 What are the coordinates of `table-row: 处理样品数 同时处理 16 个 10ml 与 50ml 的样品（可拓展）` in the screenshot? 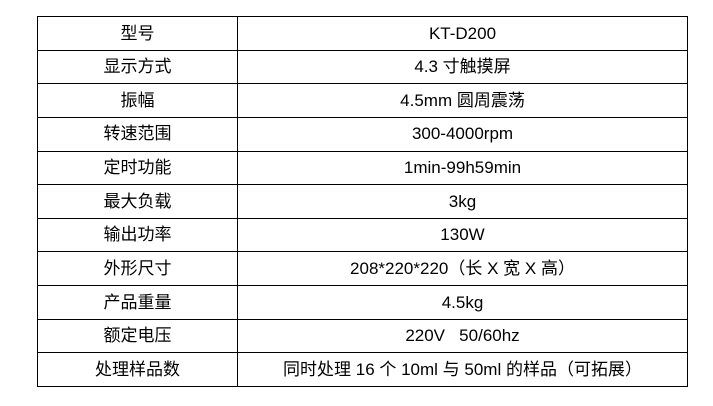 It's located at (362, 369).